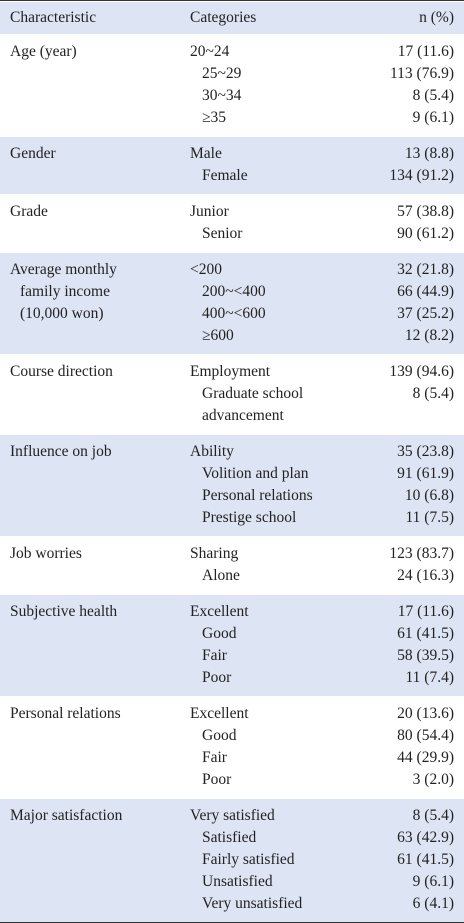 This screenshot has height=923, width=464. What do you see at coordinates (425, 233) in the screenshot?
I see `n-text: 90 (61.2)` at bounding box center [425, 233].